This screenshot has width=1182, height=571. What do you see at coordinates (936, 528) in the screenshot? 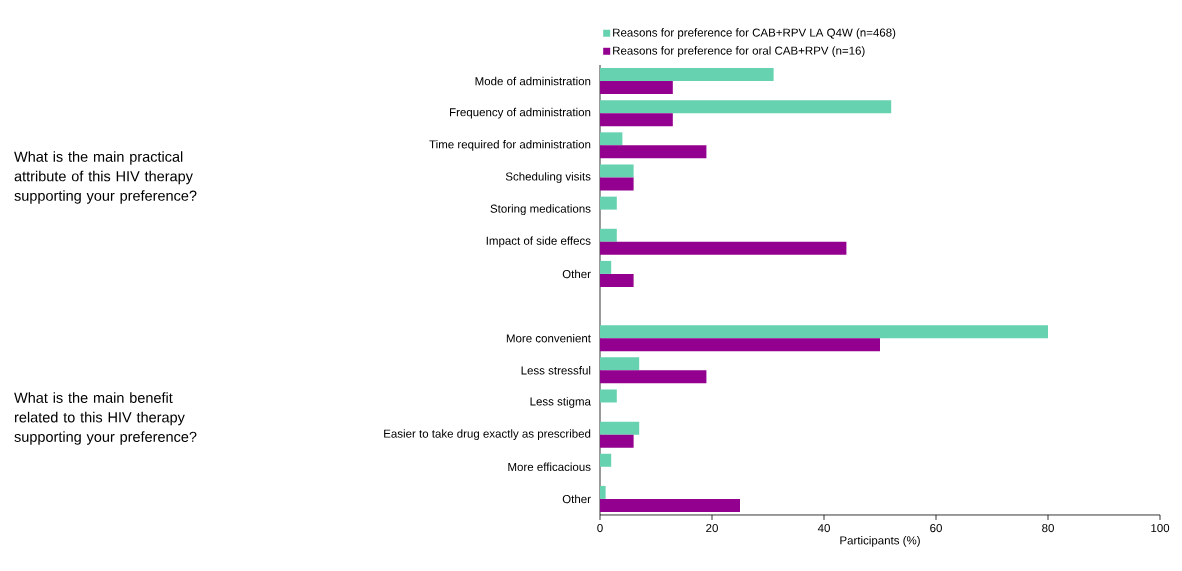
I see `x-tick-label: 60` at bounding box center [936, 528].